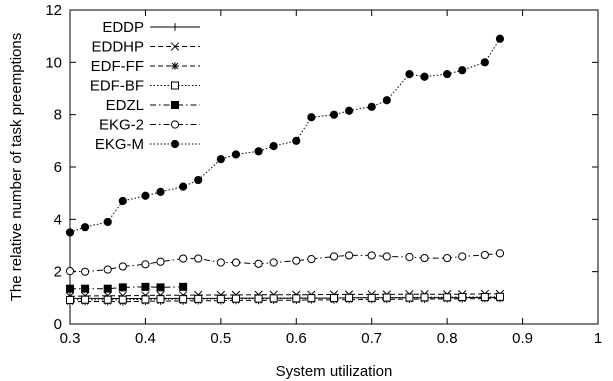  What do you see at coordinates (220, 338) in the screenshot?
I see `x-tick-label: 0.5` at bounding box center [220, 338].